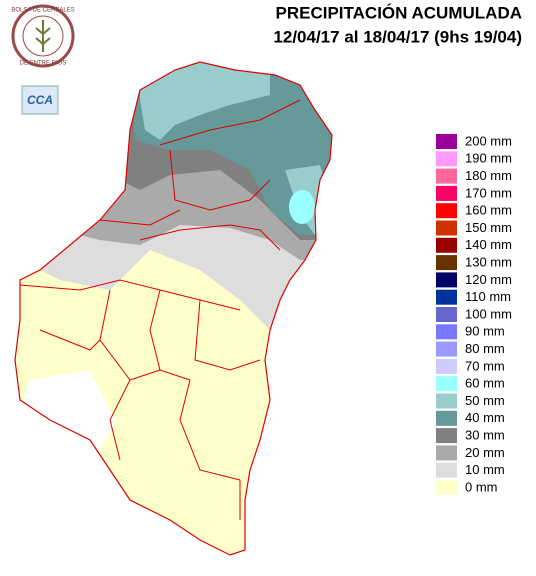 This screenshot has width=536, height=576. Describe the element at coordinates (485, 383) in the screenshot. I see `legend-label: 60 mm` at that location.